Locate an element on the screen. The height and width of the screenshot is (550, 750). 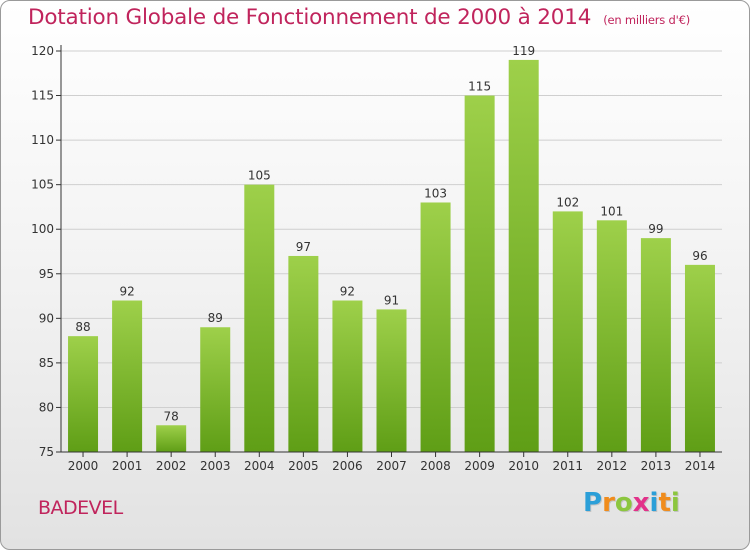
y-tick-label: 115 is located at coordinates (42, 96).